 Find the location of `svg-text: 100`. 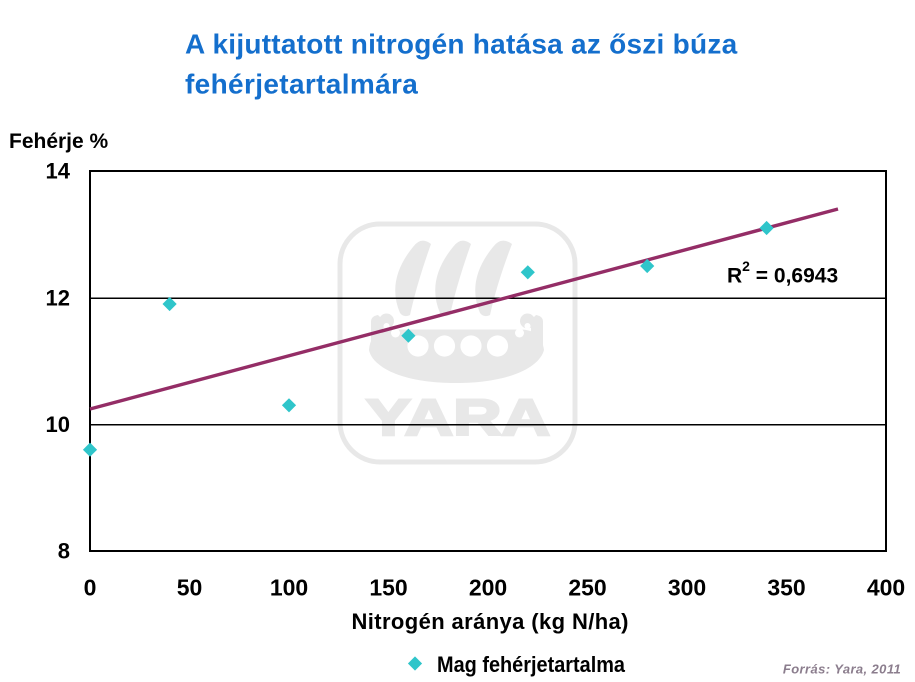

svg-text: 100 is located at coordinates (289, 588).